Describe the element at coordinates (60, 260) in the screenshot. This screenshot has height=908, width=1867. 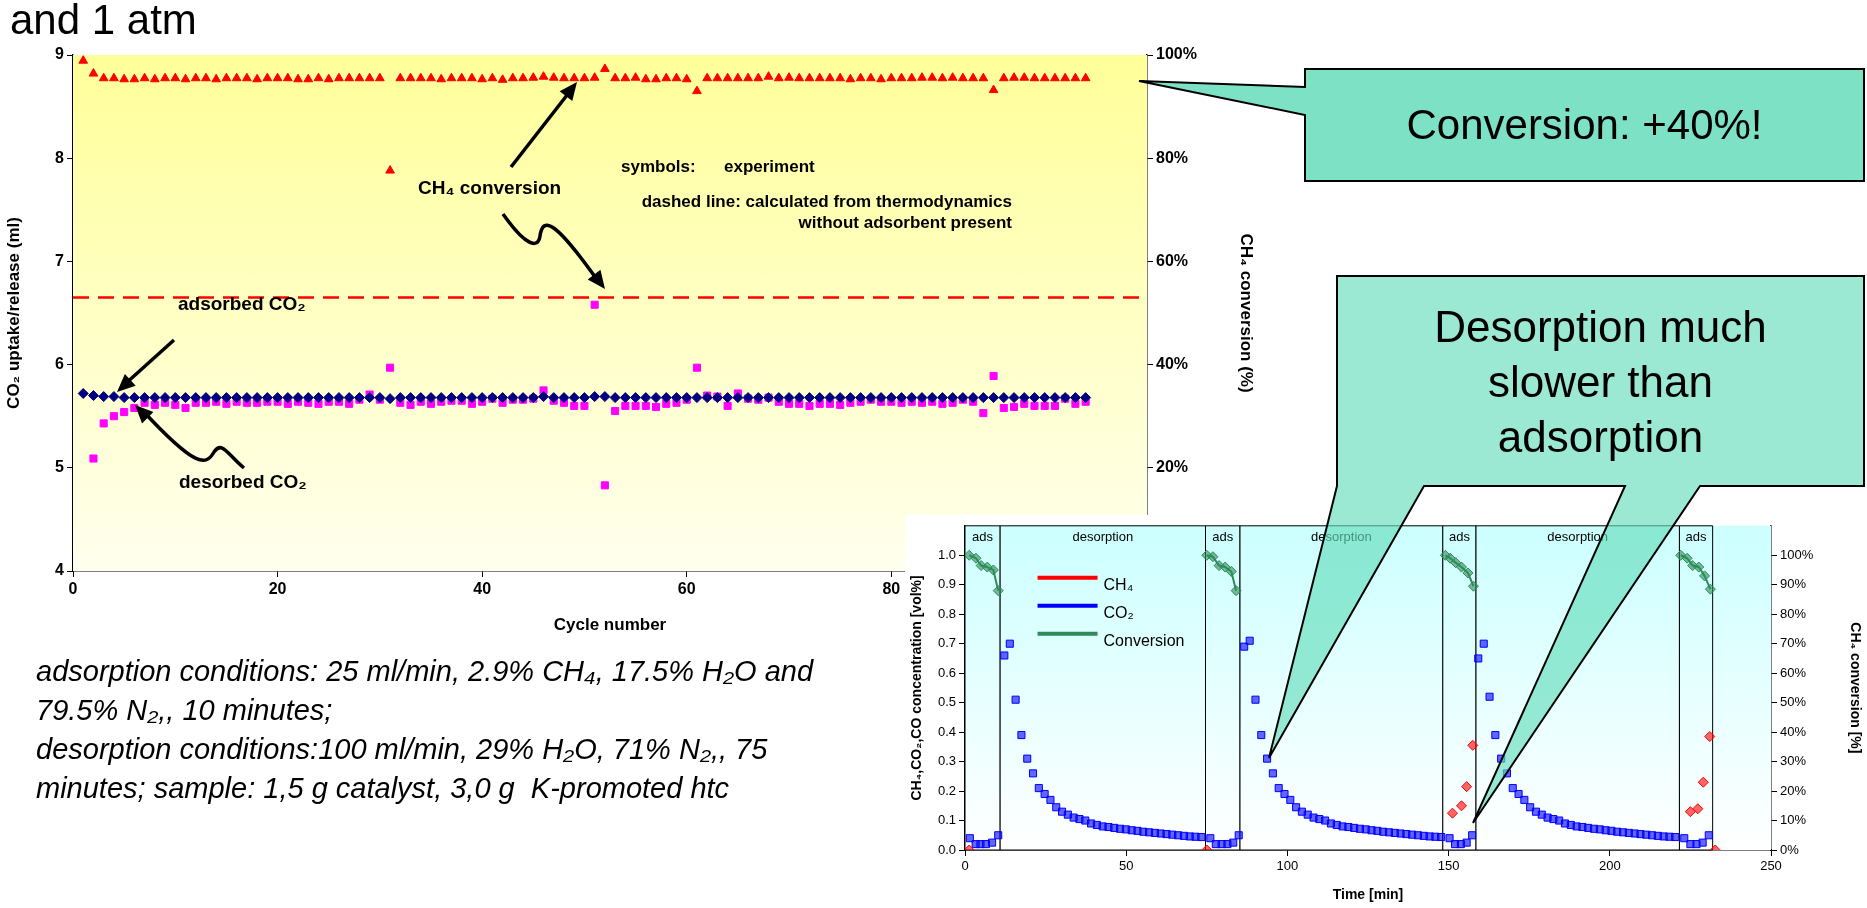
I see `y-tick-label: 7` at that location.